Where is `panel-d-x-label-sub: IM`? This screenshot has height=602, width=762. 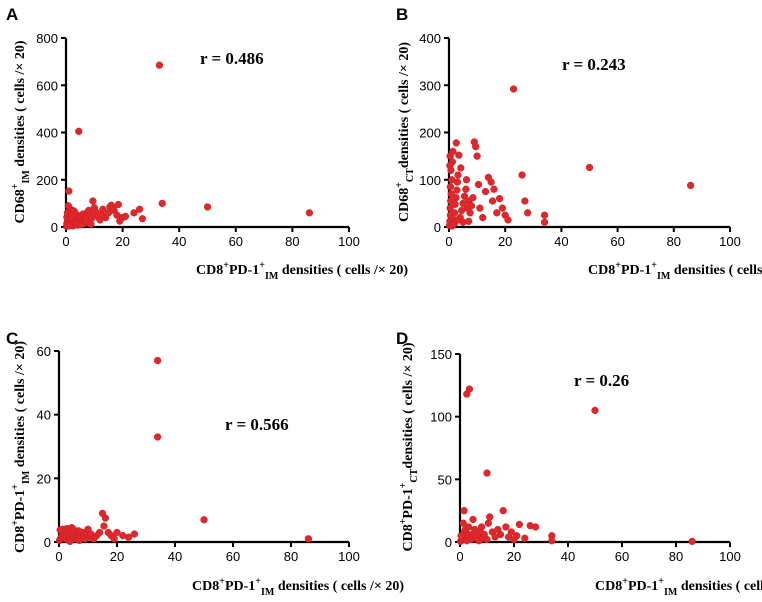
panel-d-x-label-sub: IM is located at coordinates (671, 592).